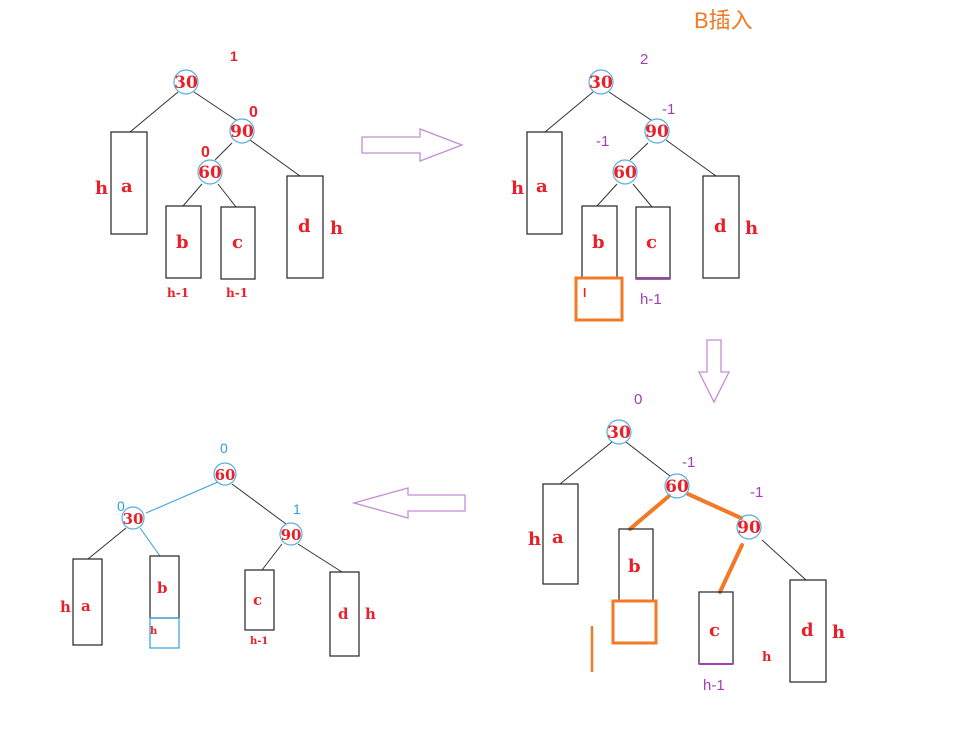 The image size is (967, 730). What do you see at coordinates (584, 293) in the screenshot?
I see `inserted-mark: l` at bounding box center [584, 293].